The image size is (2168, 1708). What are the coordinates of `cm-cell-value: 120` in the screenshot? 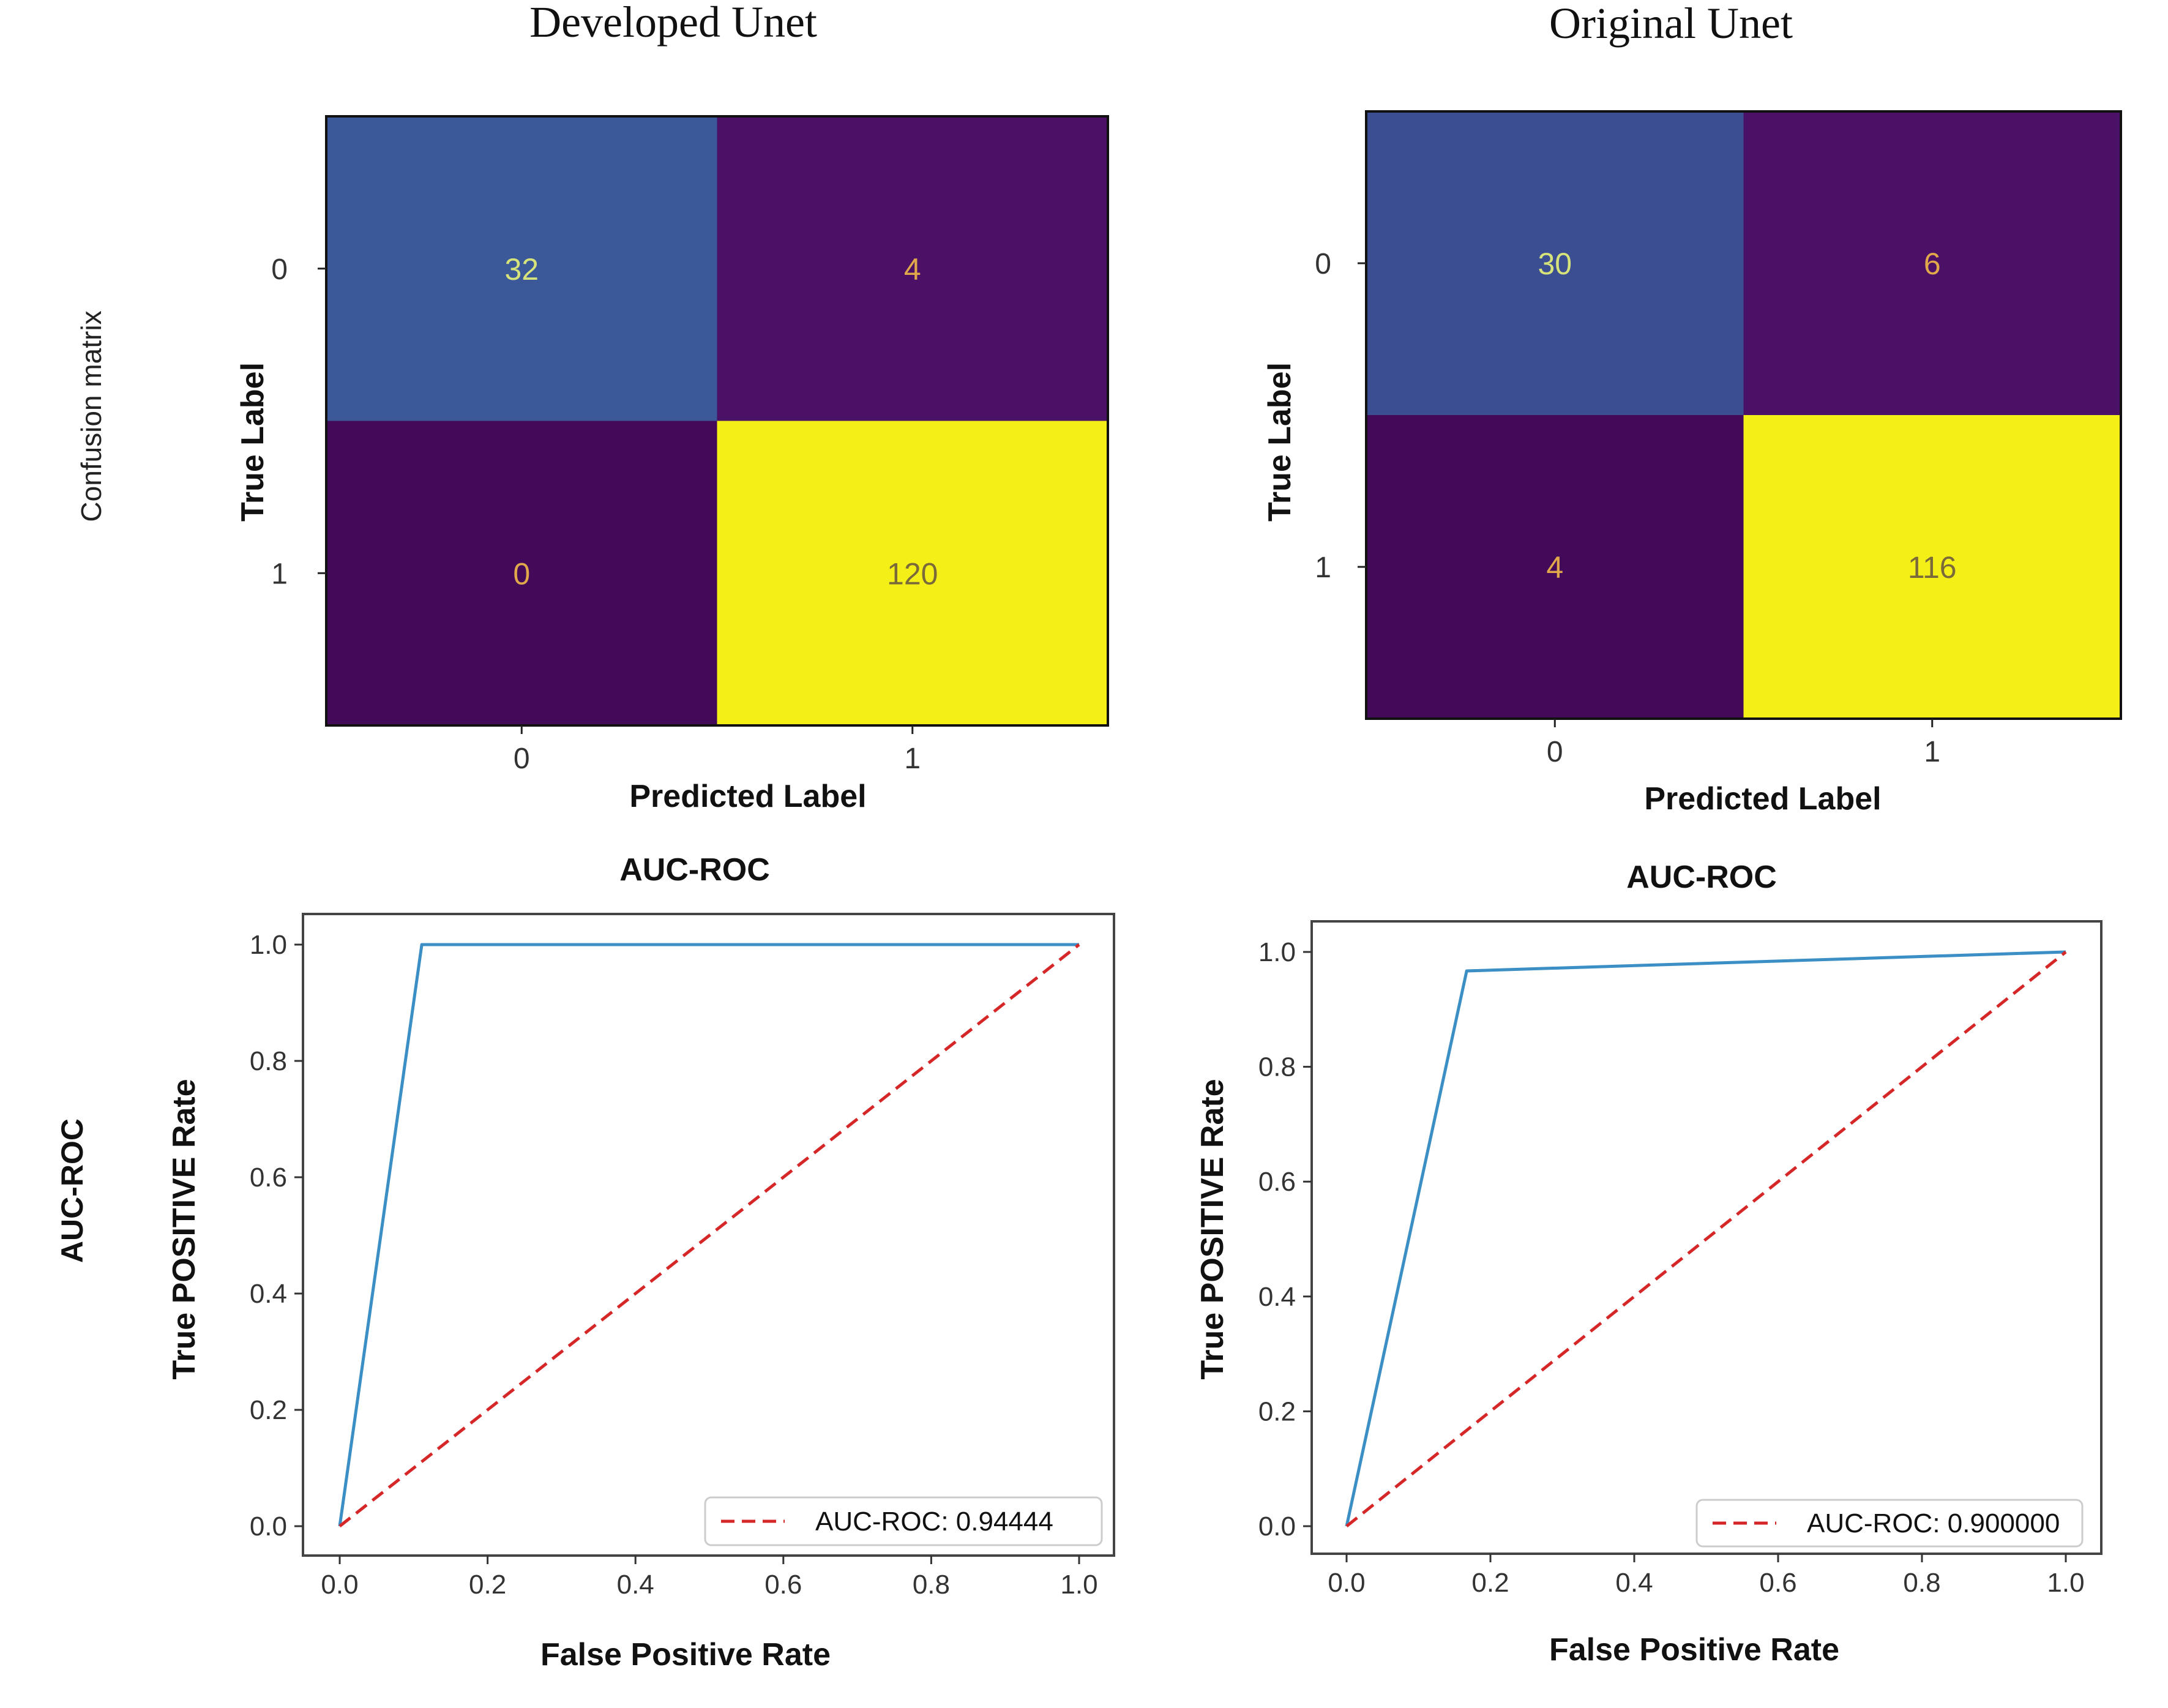 It's located at (912, 573).